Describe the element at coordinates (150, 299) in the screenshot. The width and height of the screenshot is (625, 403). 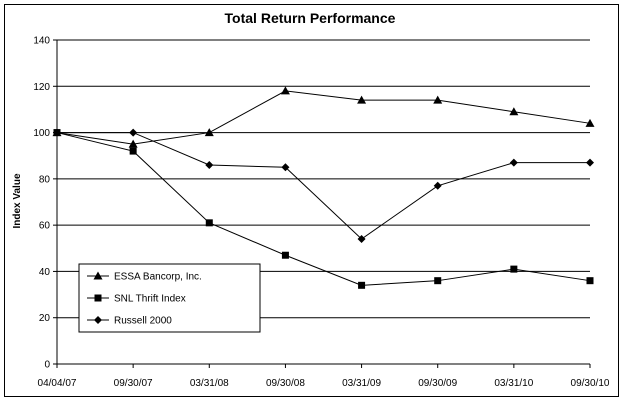
I see `legend-label: SNL Thrift Index` at that location.